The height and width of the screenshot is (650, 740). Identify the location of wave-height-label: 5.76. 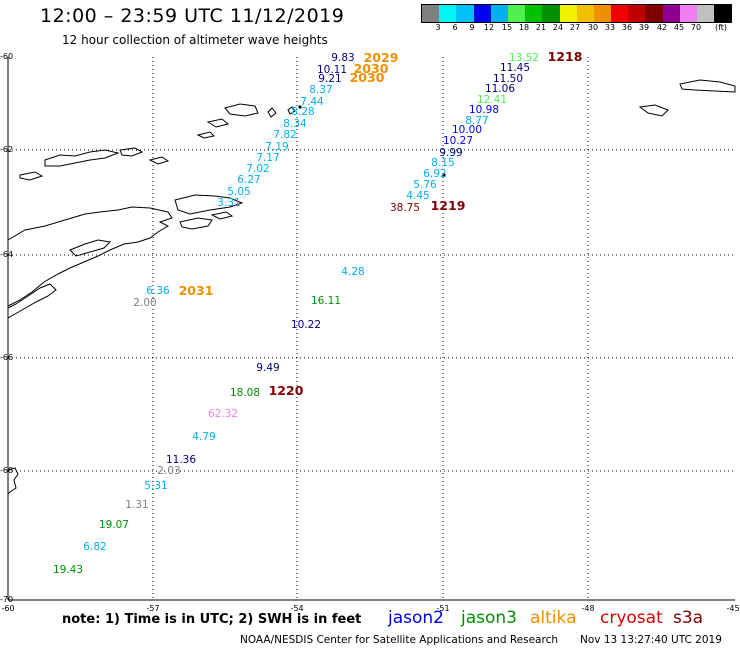
(425, 185).